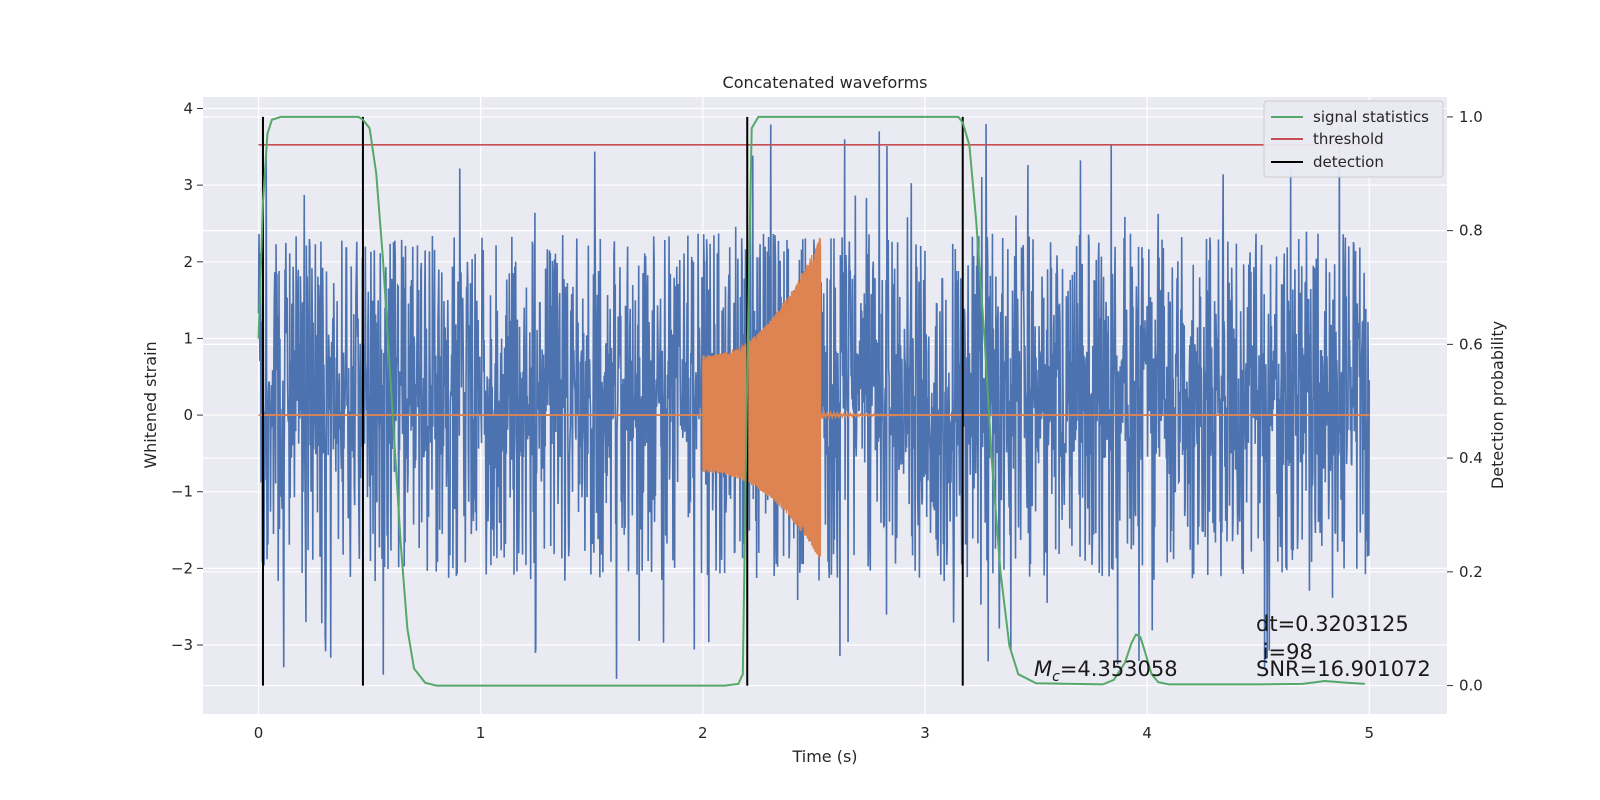 Image resolution: width=1600 pixels, height=800 pixels. I want to click on y-axis-right-label: Detection probability, so click(1497, 405).